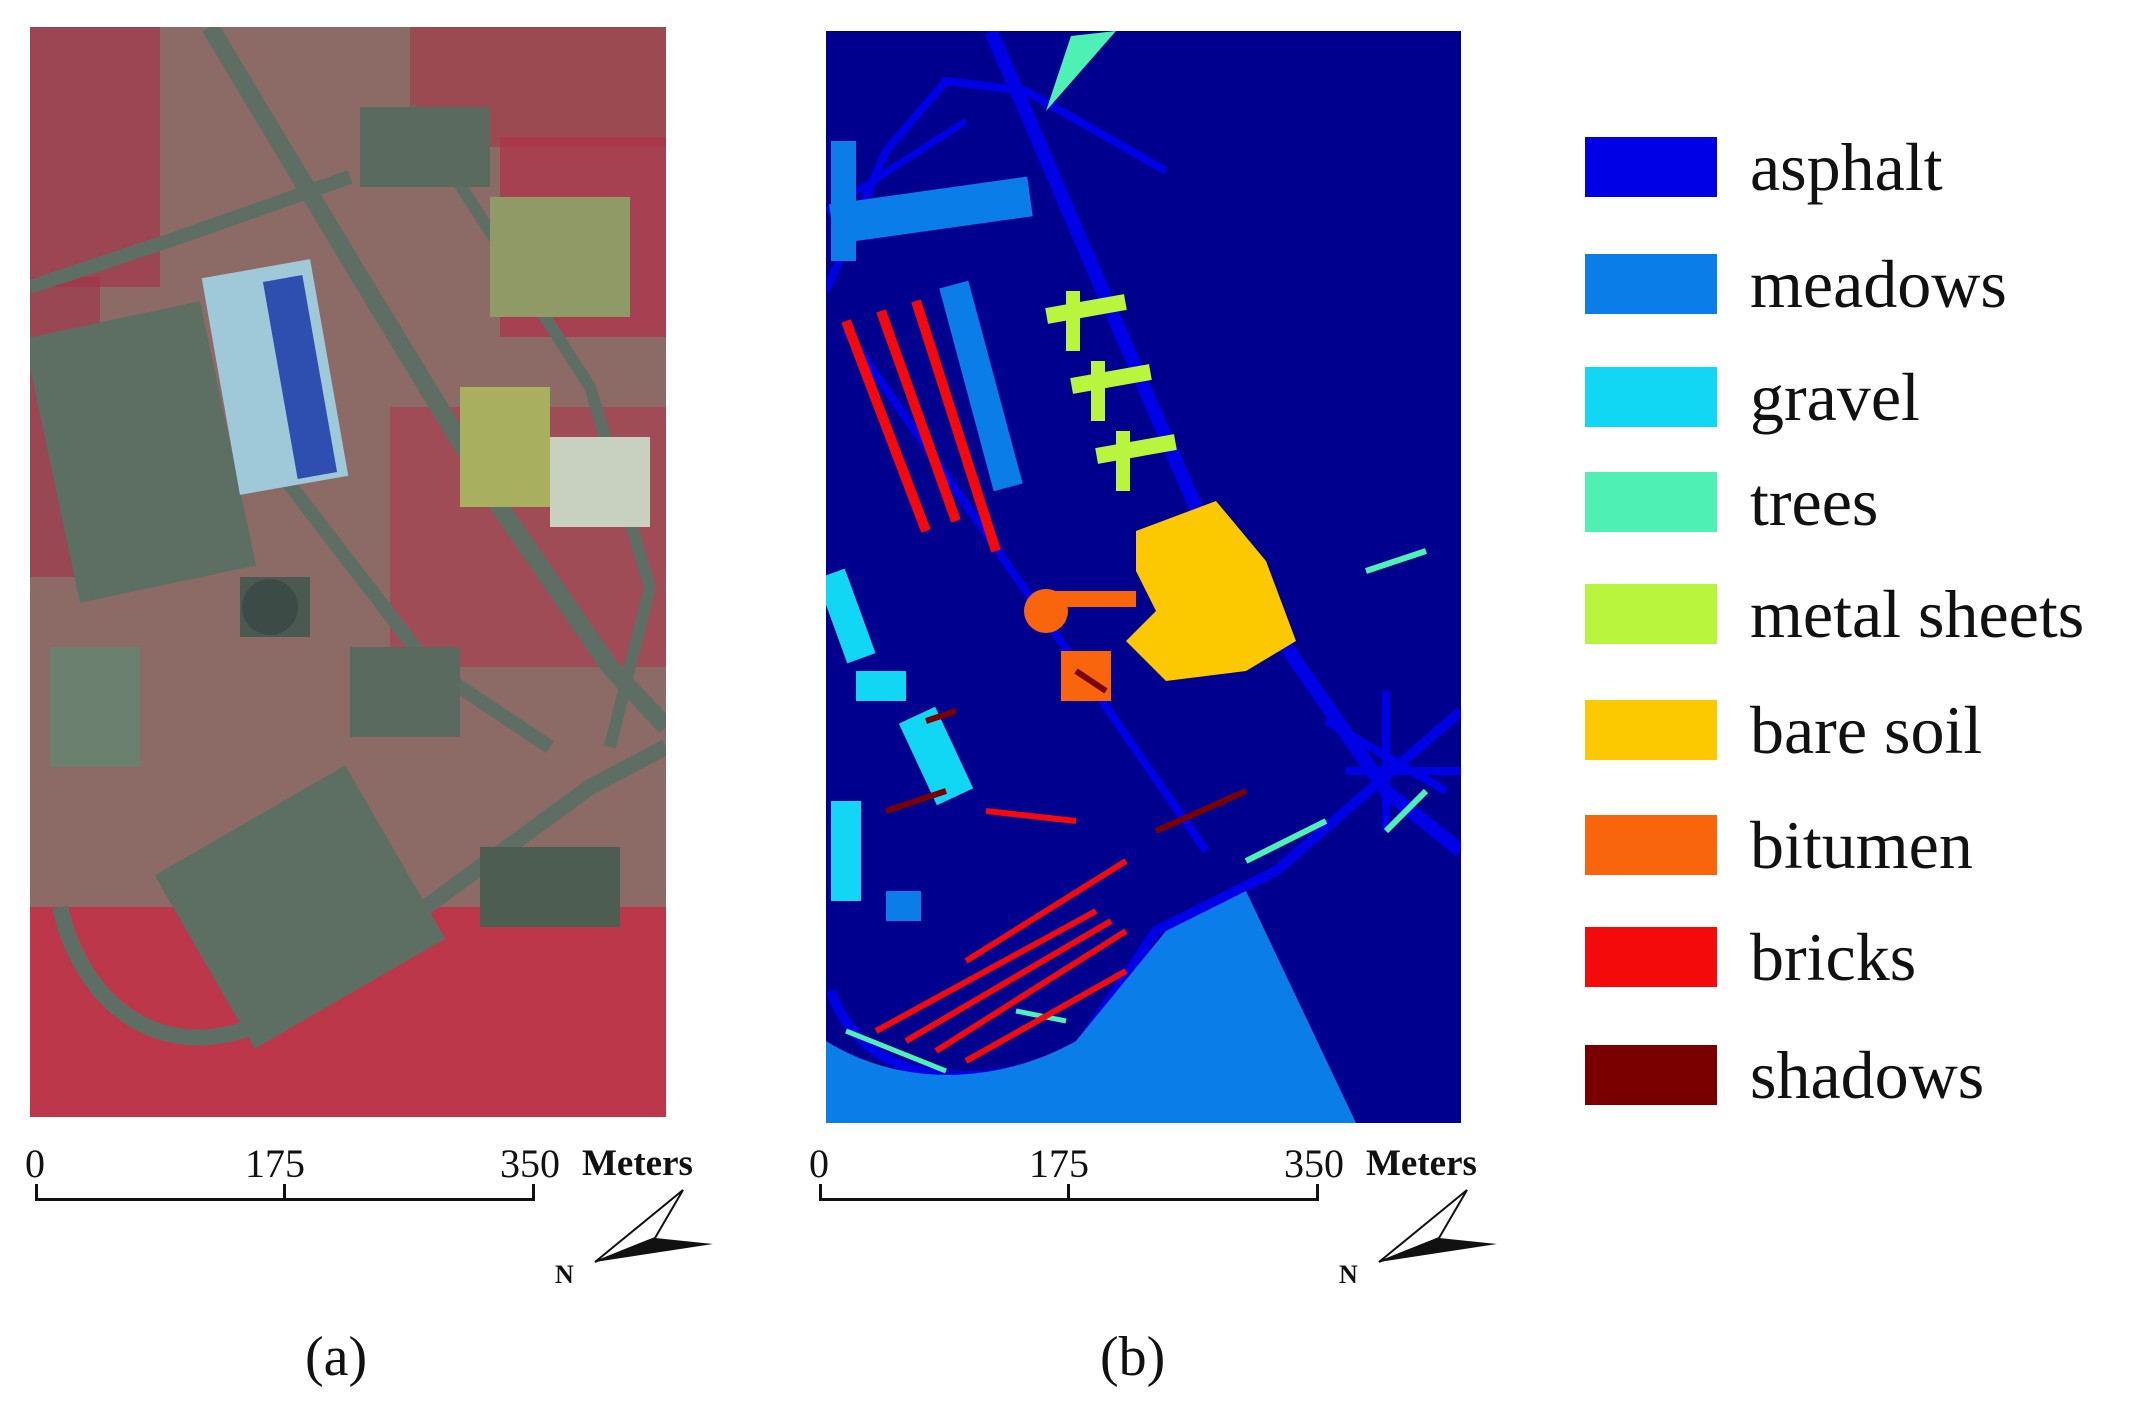 The width and height of the screenshot is (2132, 1416). Describe the element at coordinates (1861, 845) in the screenshot. I see `legend-label: bitumen` at that location.